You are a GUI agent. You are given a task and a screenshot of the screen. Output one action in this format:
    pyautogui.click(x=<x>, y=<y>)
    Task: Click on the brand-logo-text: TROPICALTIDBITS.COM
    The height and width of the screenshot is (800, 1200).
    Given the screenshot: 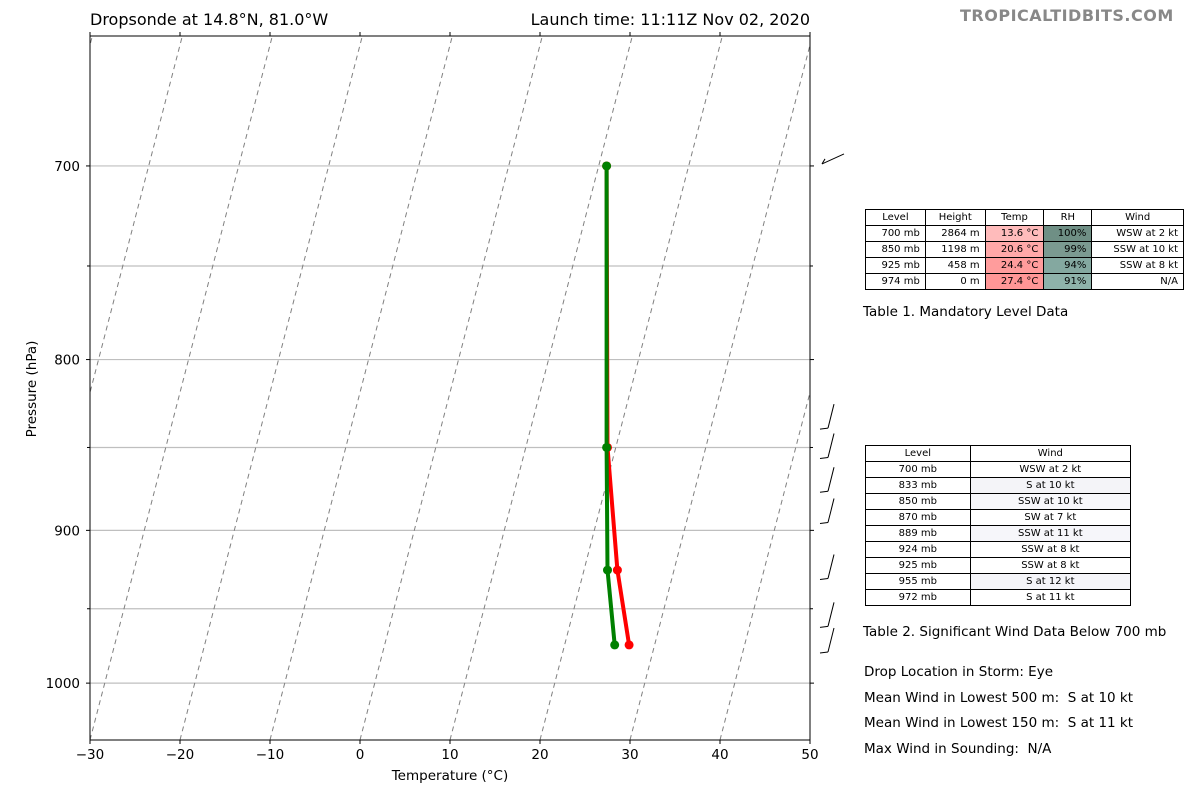 What is the action you would take?
    pyautogui.click(x=1067, y=15)
    